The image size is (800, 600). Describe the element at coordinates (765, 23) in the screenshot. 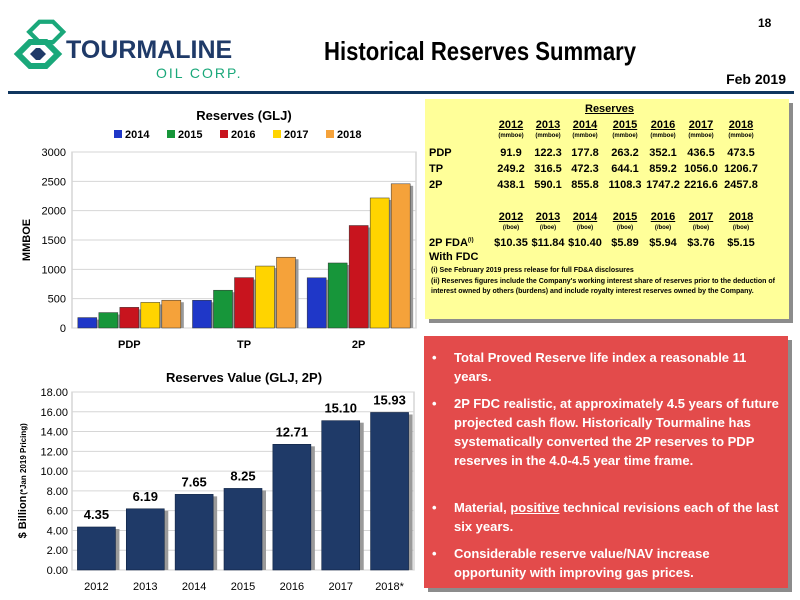

I see `page-number: 18` at that location.